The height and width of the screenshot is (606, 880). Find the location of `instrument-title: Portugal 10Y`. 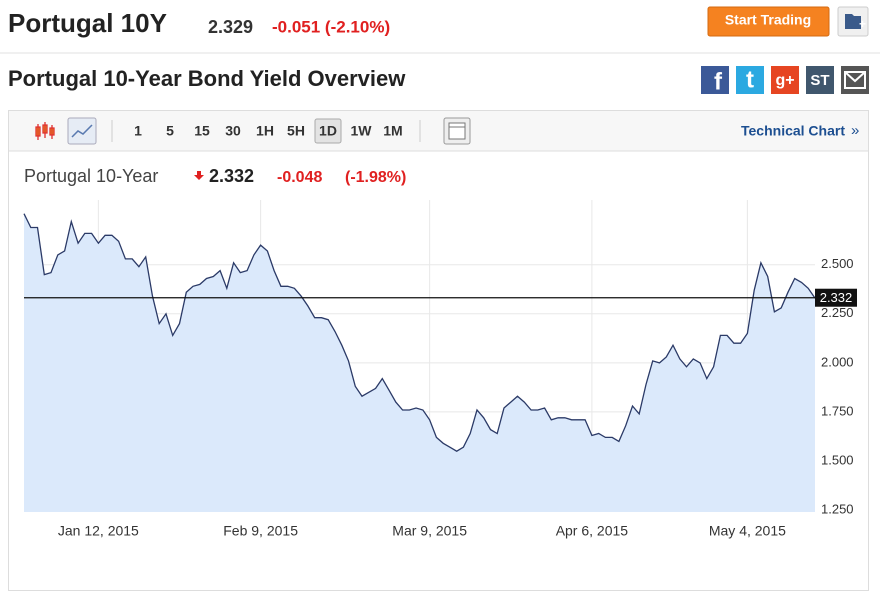

instrument-title: Portugal 10Y is located at coordinates (87, 23).